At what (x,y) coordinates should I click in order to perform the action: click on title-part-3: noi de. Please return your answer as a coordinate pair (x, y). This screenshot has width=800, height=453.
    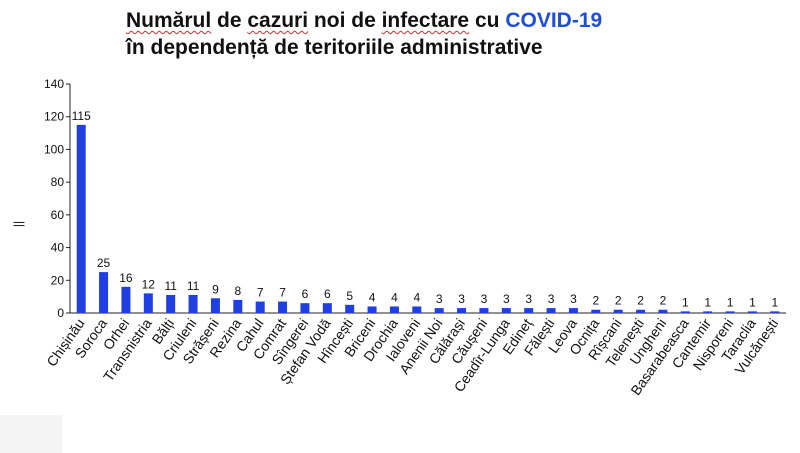
    Looking at the image, I should click on (345, 20).